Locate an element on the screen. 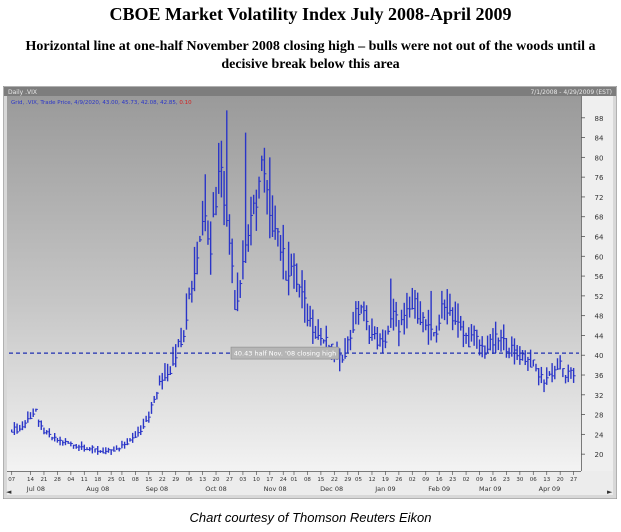 The height and width of the screenshot is (532, 621). x-day-label: 25 is located at coordinates (111, 480).